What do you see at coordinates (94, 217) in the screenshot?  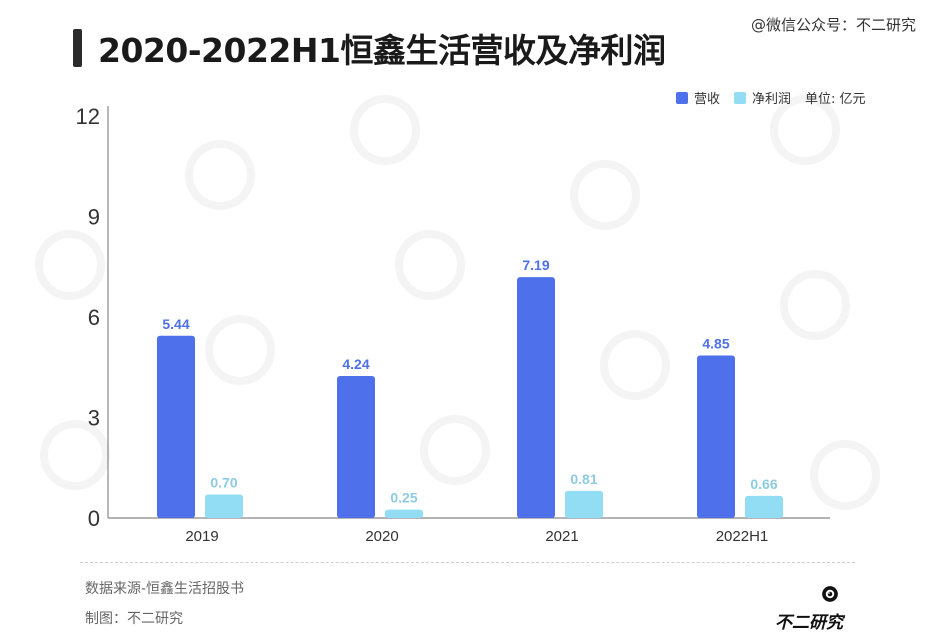 I see `y-tick-label: 9` at bounding box center [94, 217].